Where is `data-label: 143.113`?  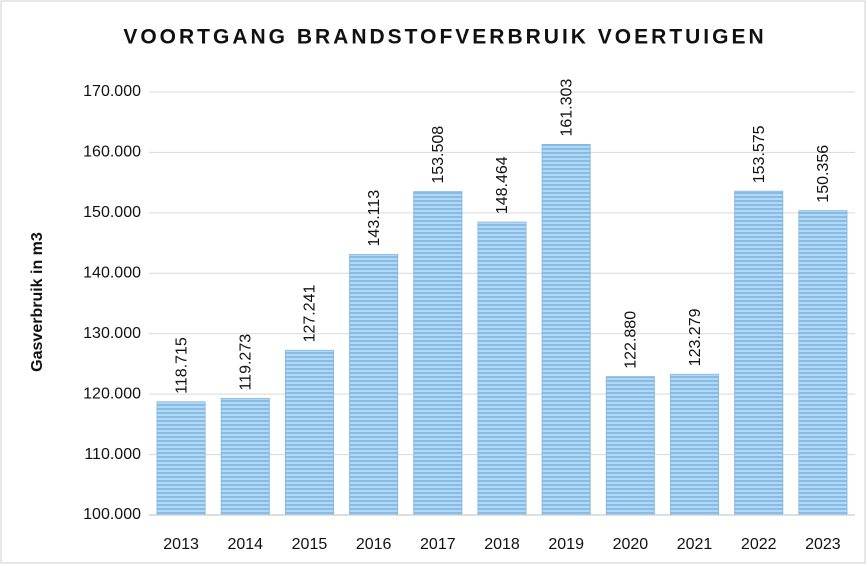
data-label: 143.113 is located at coordinates (374, 218).